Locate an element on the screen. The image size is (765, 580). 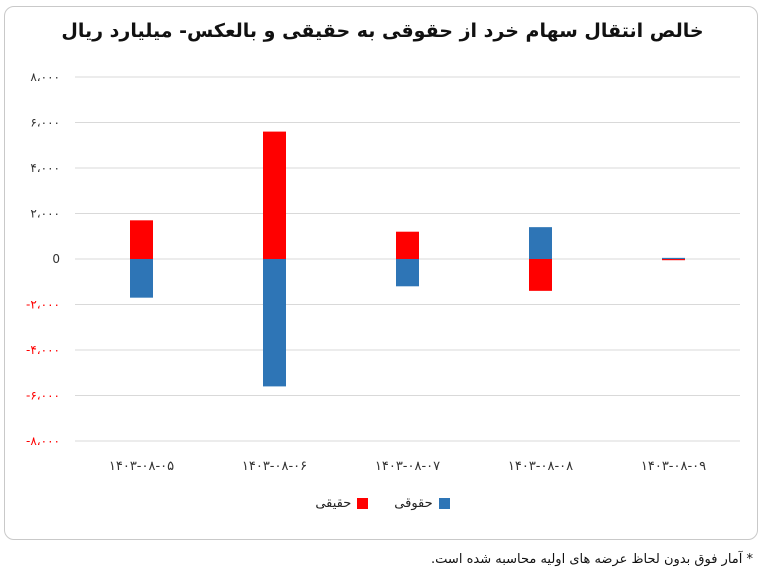
y-tick-label-5: -۲،۰۰۰ is located at coordinates (43, 305).